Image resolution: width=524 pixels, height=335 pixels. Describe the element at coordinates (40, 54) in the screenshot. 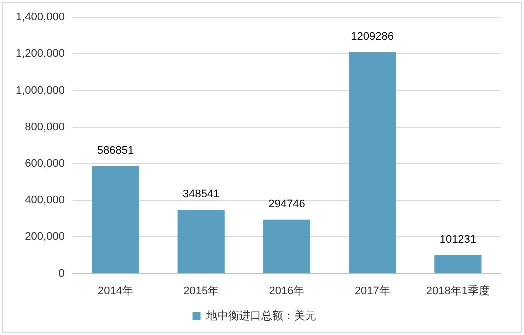

I see `y-tick-label: 1,200,000` at that location.